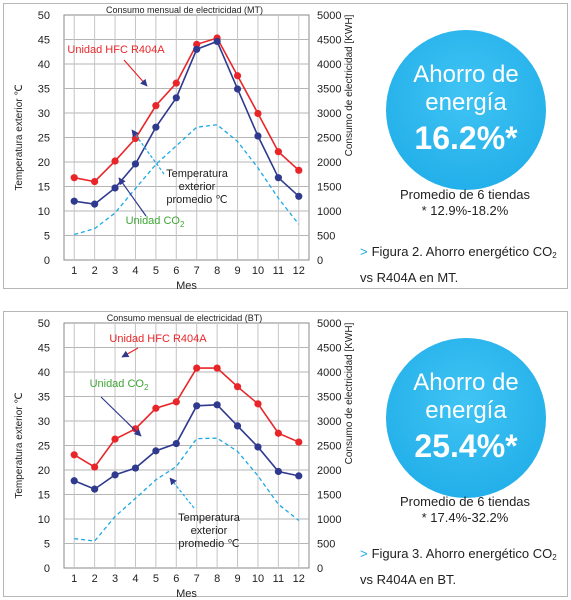  I want to click on right-tick-label: 2500, so click(329, 139).